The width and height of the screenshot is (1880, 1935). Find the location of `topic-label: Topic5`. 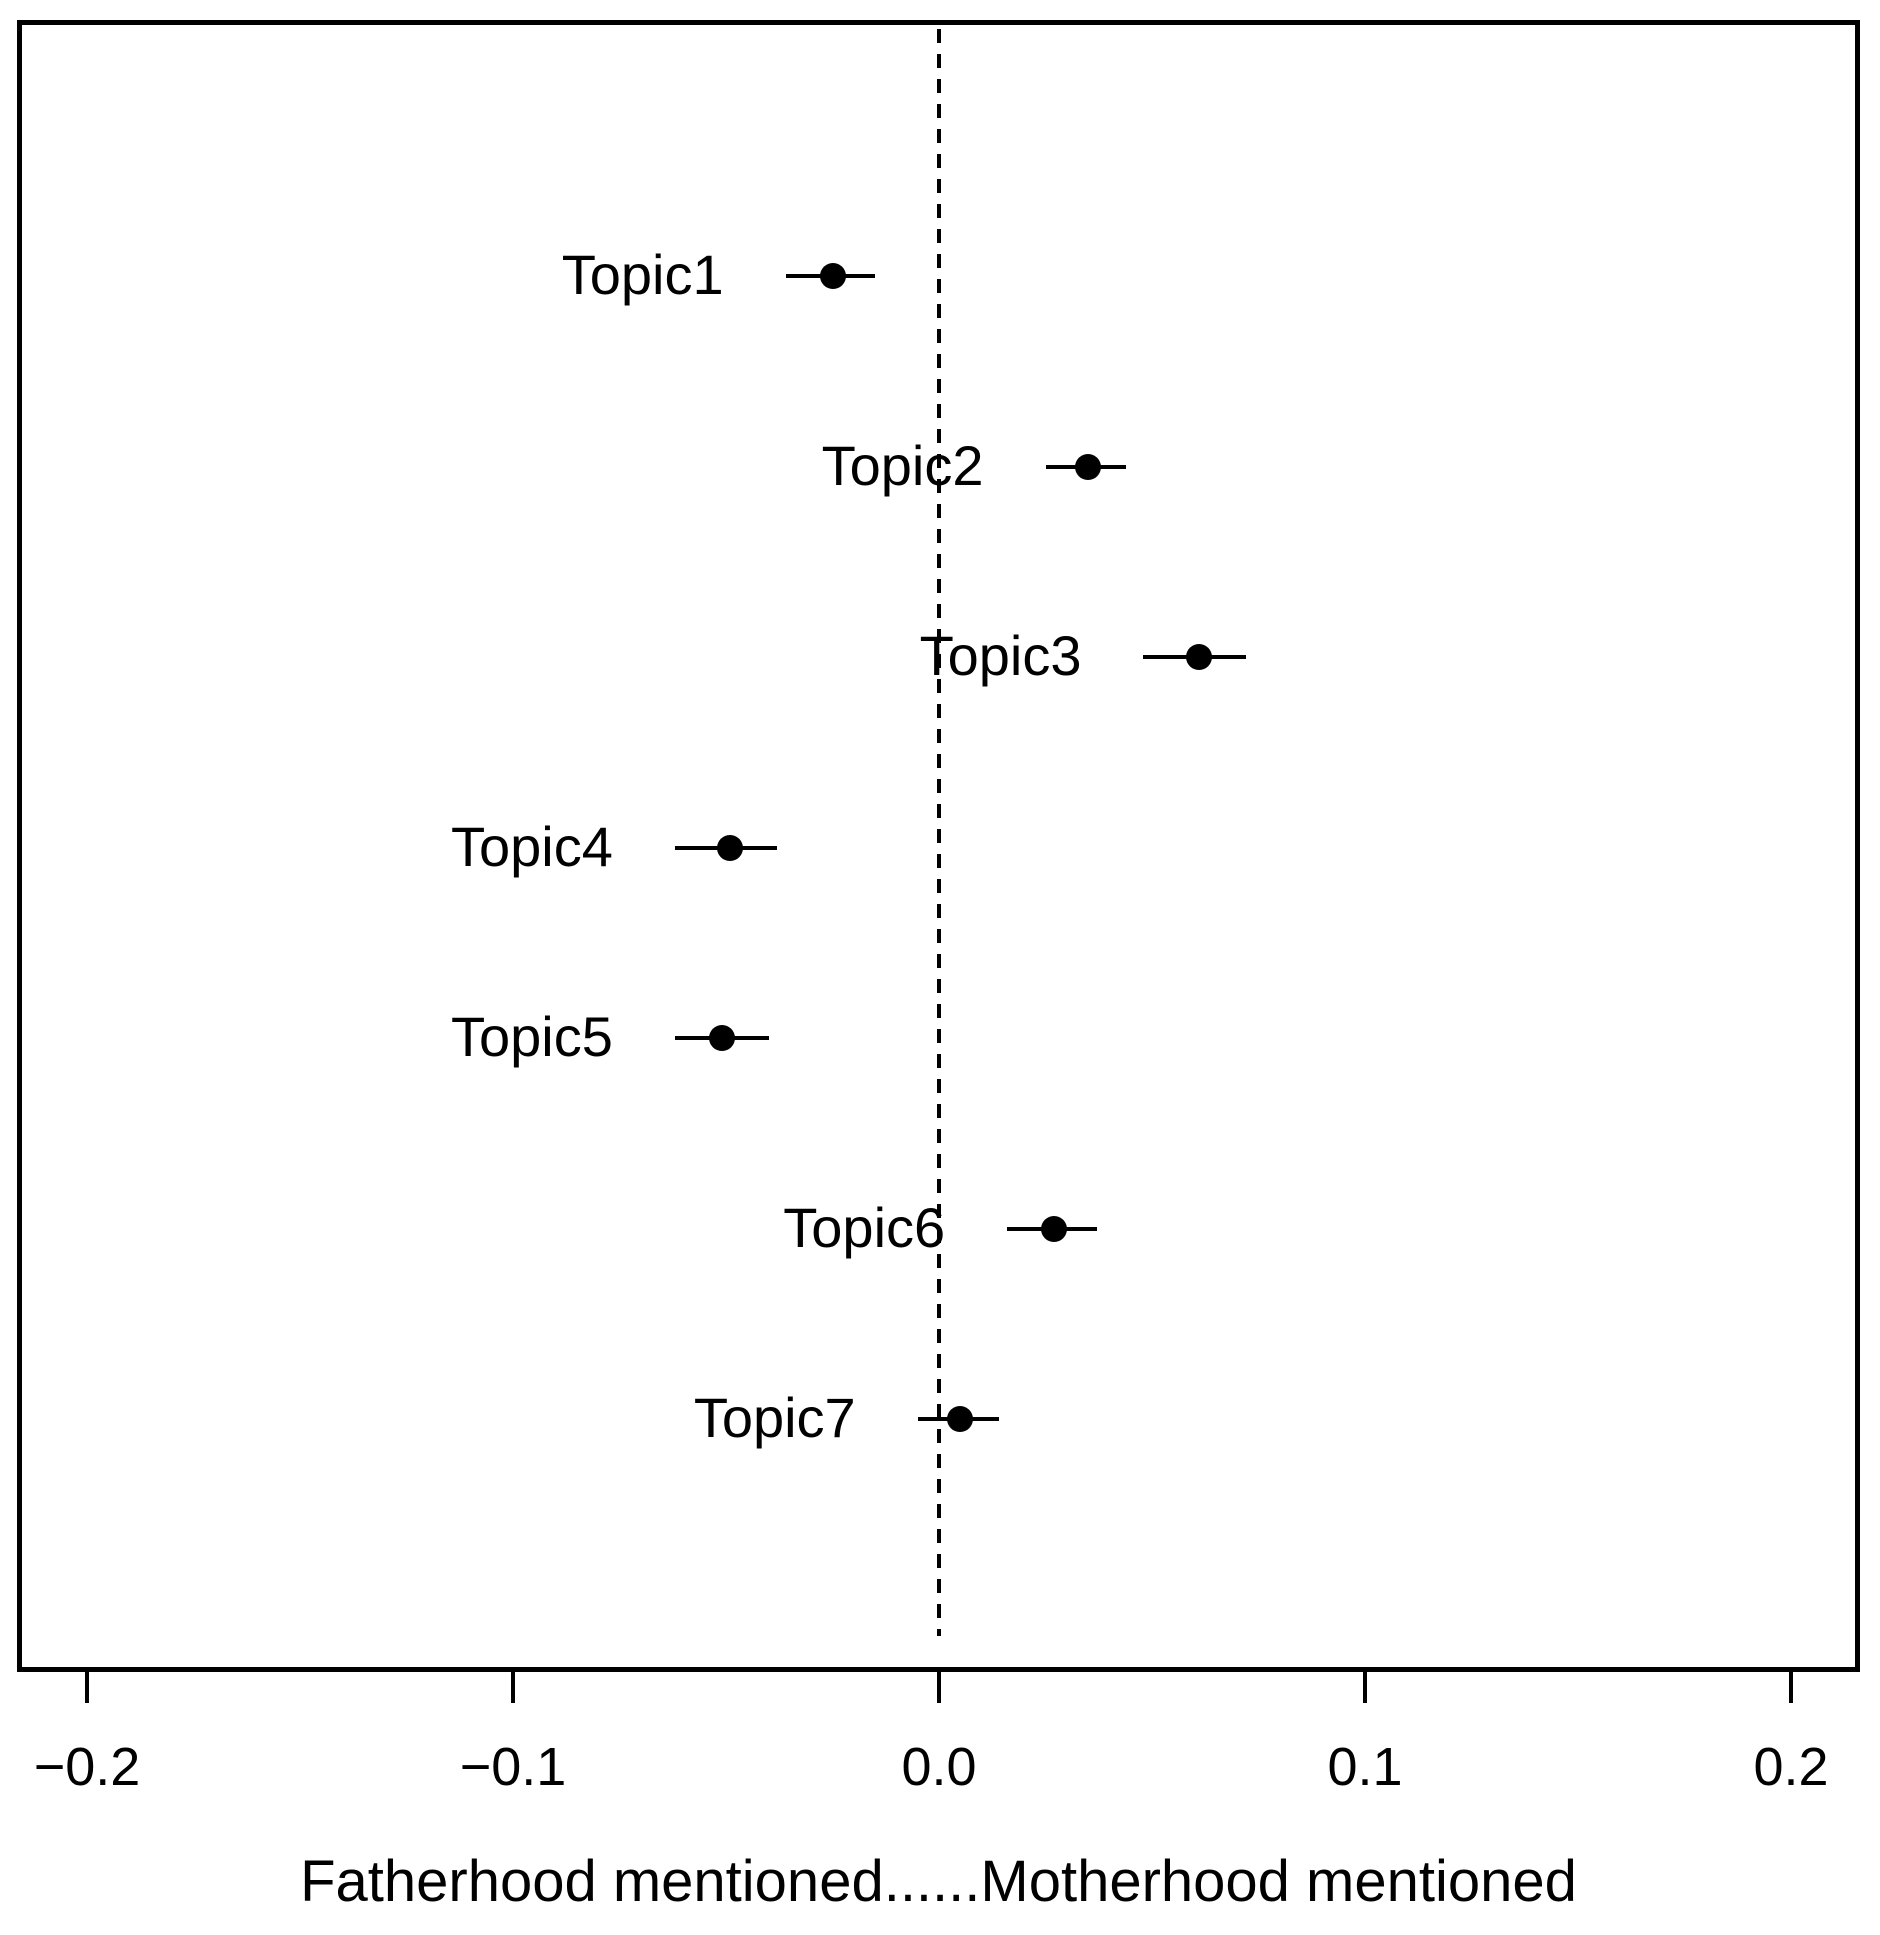

topic-label: Topic5 is located at coordinates (532, 1036).